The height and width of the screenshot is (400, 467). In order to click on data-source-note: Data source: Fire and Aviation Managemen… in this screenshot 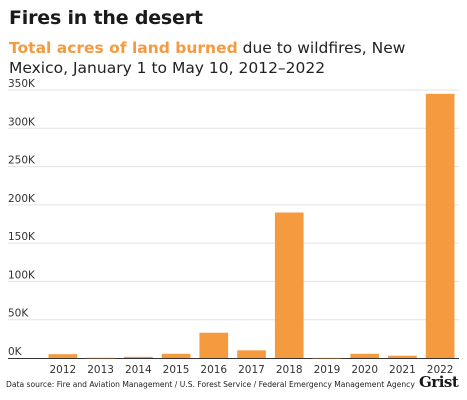, I will do `click(210, 384)`.